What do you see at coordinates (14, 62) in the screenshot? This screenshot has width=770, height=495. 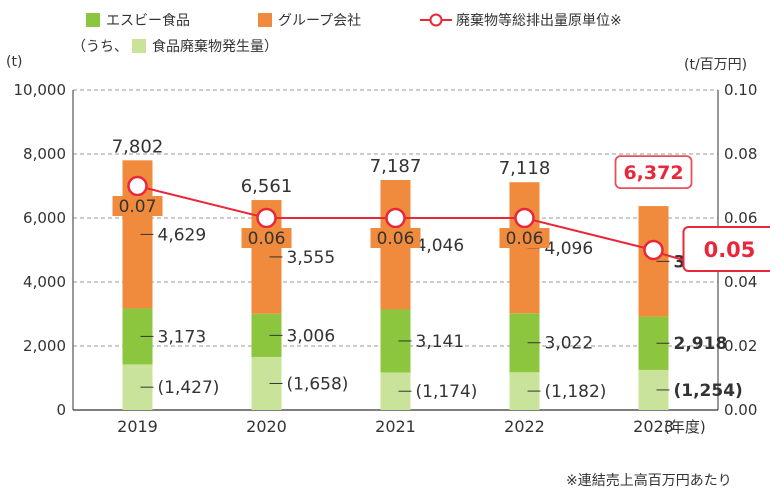 I see `left-axis-unit: (t)` at bounding box center [14, 62].